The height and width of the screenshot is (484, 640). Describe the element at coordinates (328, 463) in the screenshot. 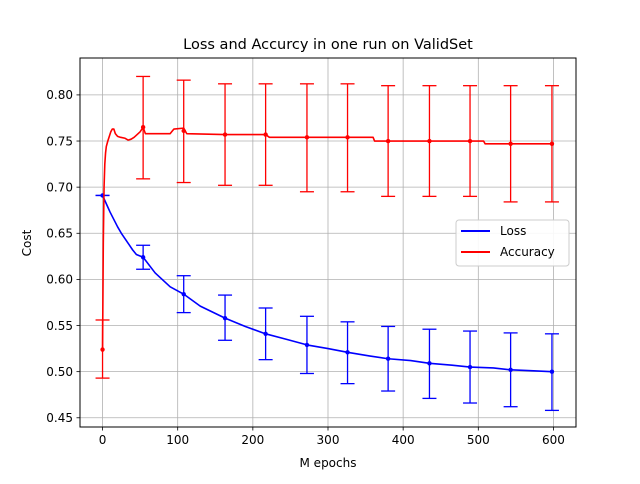

I see `x-axis-label: M epochs` at that location.